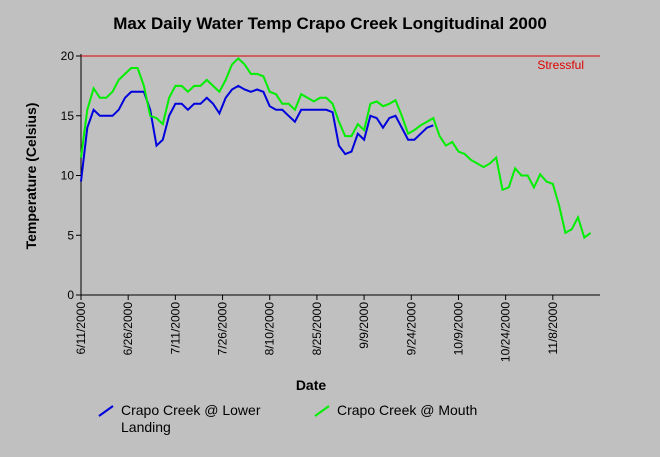 This screenshot has width=660, height=457. What do you see at coordinates (128, 329) in the screenshot?
I see `x-tick-label: 6/26/2000` at bounding box center [128, 329].